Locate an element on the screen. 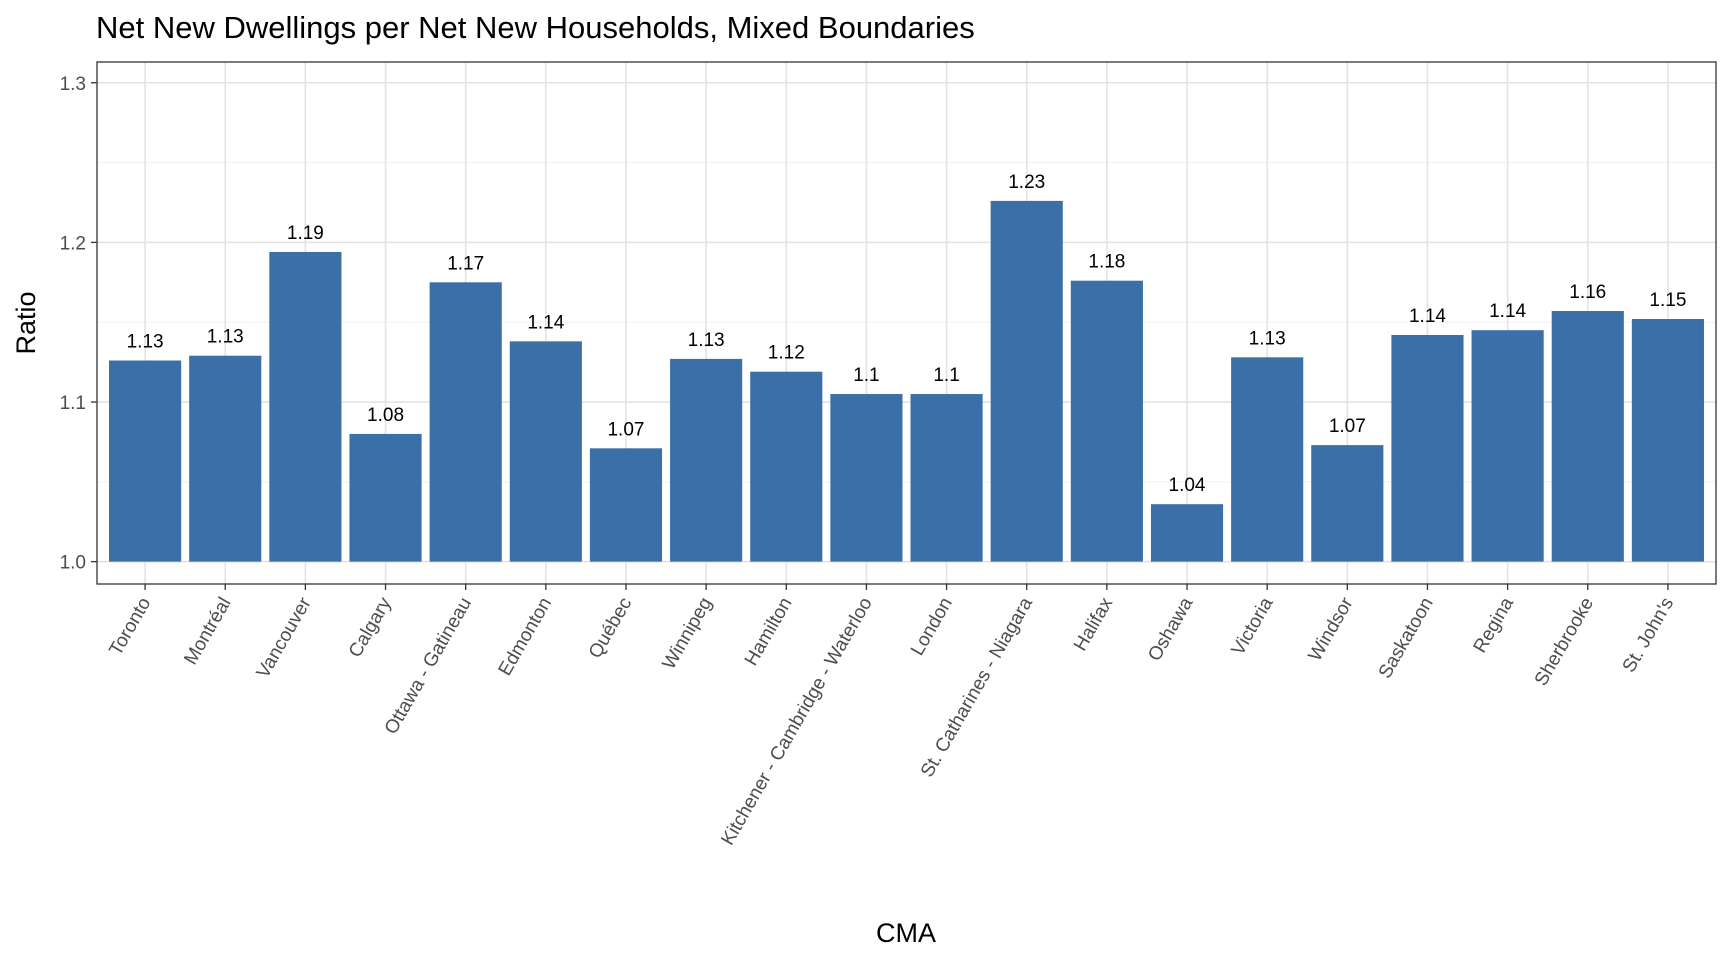  data-label: 1.08 is located at coordinates (385, 415).